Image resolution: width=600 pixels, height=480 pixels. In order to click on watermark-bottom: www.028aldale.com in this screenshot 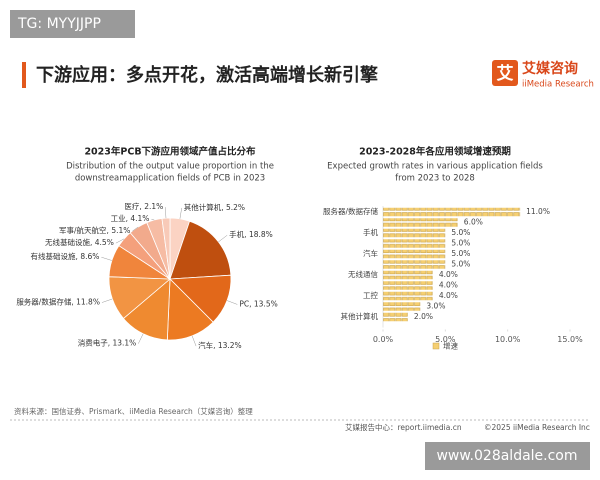, I will do `click(506, 456)`.